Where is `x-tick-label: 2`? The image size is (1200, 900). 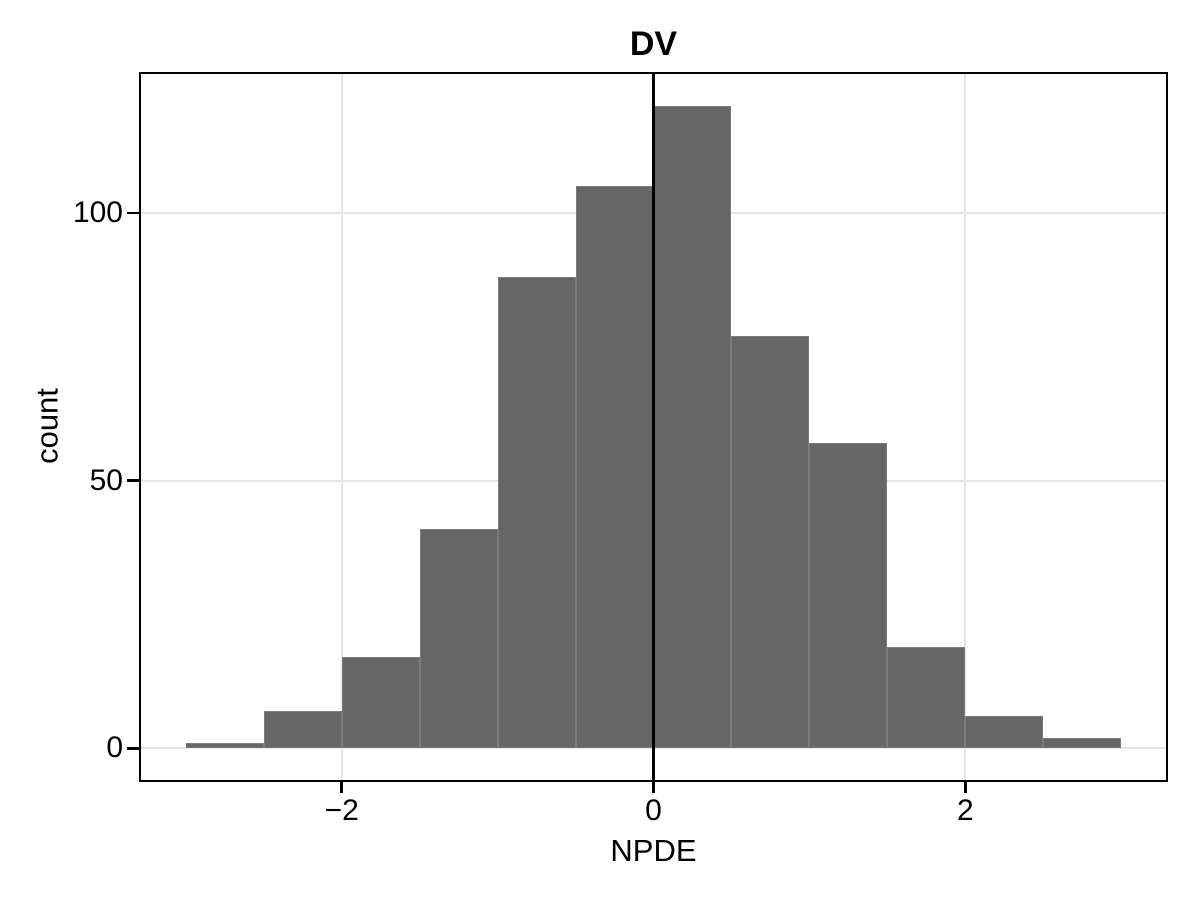
x-tick-label: 2 is located at coordinates (965, 810).